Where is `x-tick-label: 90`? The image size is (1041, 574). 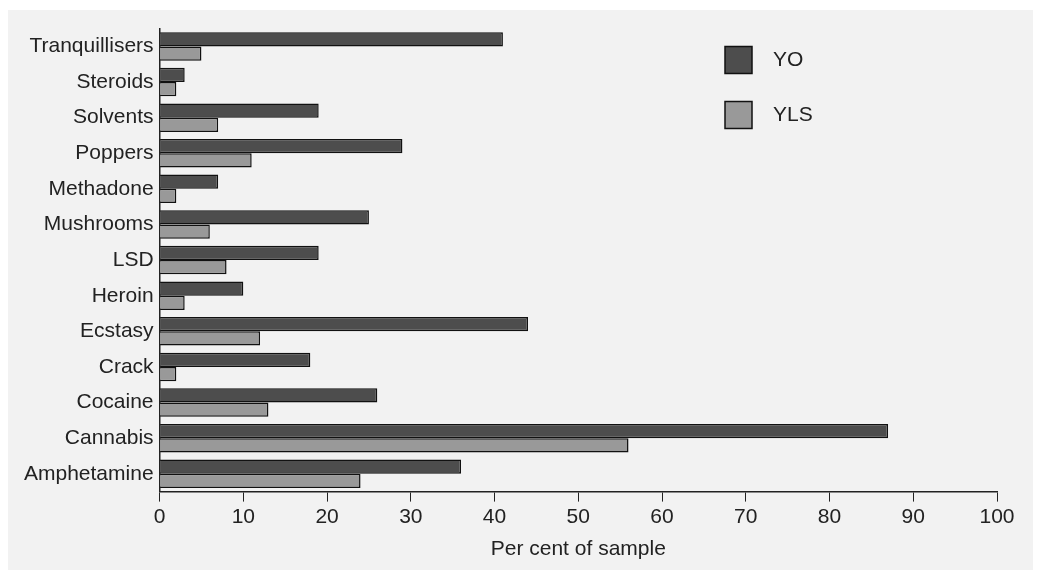 x-tick-label: 90 is located at coordinates (913, 515).